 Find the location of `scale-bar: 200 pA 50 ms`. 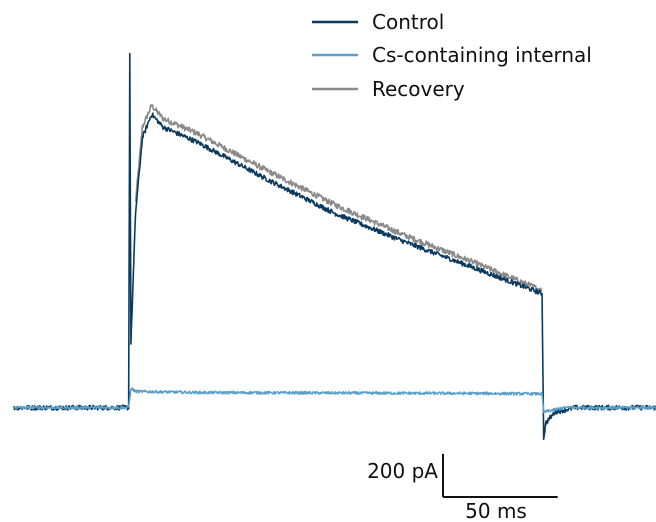

scale-bar: 200 pA 50 ms is located at coordinates (462, 487).